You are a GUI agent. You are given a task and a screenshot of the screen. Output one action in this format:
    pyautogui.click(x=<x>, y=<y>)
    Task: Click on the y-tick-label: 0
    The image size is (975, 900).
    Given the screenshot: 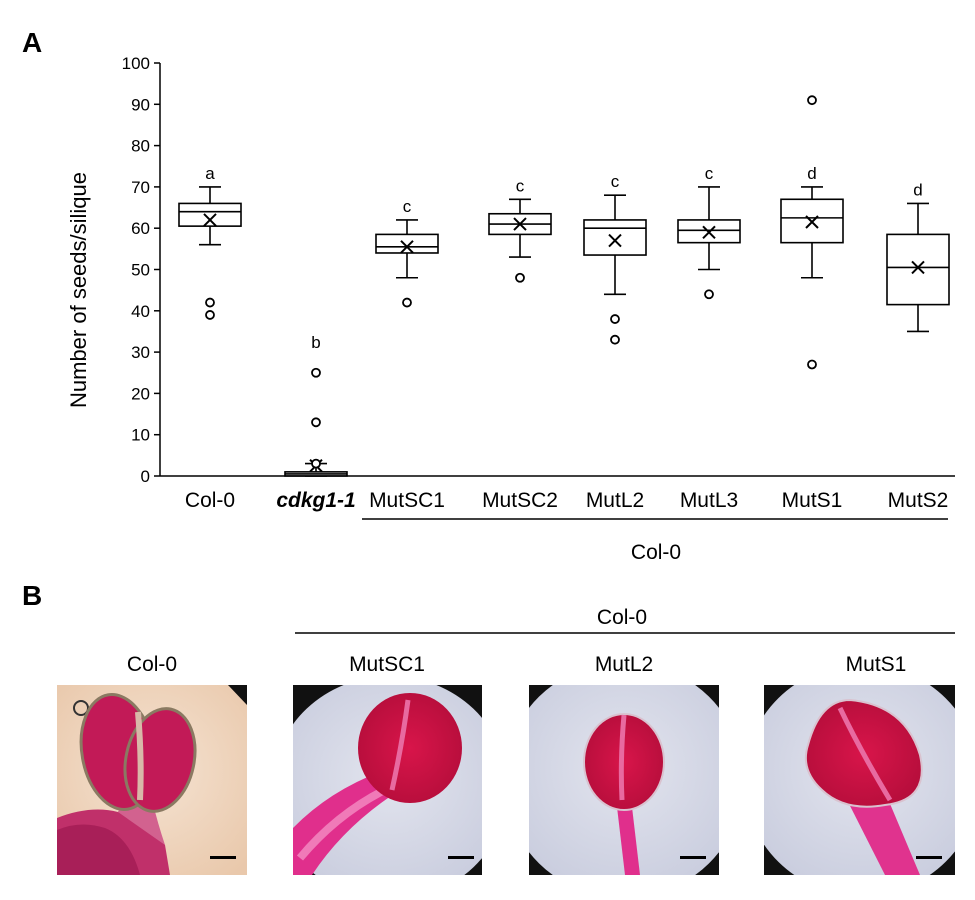 What is the action you would take?
    pyautogui.click(x=145, y=476)
    